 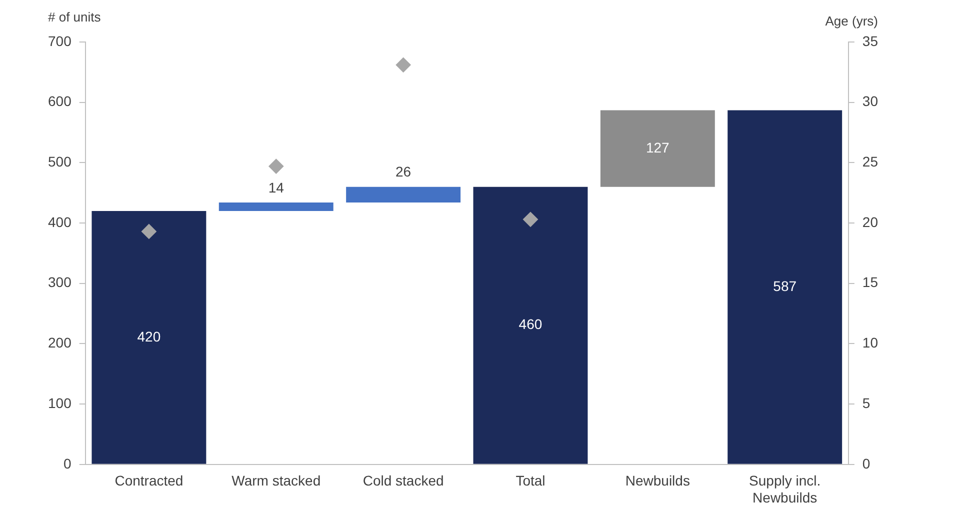 I want to click on x-tick-label: Warm stacked, so click(x=276, y=480).